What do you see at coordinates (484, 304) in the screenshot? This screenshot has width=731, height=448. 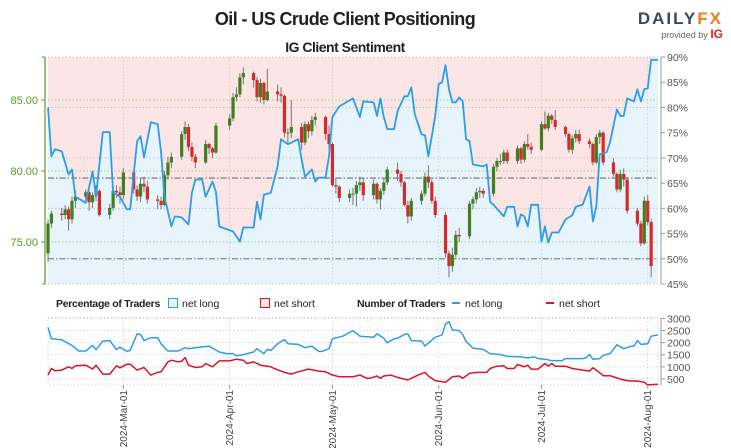 I see `legend-num-net-long-label: net long` at bounding box center [484, 304].